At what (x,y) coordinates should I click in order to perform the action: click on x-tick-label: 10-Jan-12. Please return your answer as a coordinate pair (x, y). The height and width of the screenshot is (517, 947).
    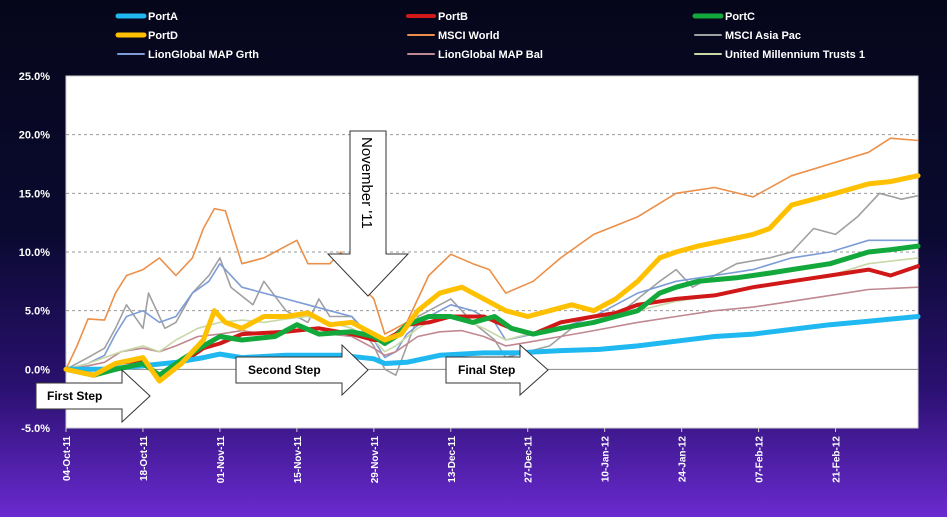
    Looking at the image, I should click on (606, 459).